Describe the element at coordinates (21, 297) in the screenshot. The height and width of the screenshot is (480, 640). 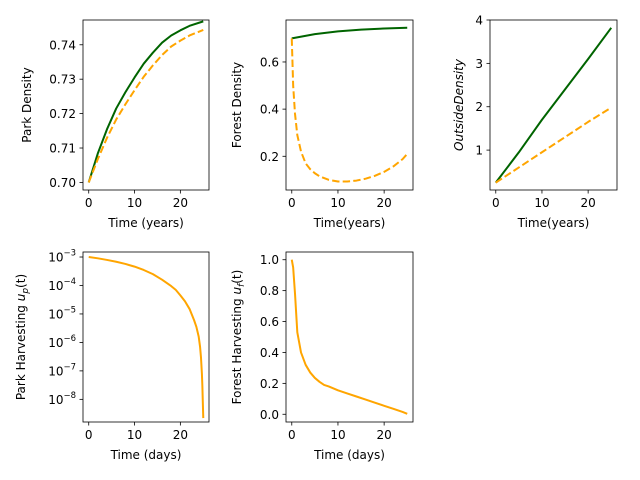
I see `park_harvest-ylabel-math: u` at that location.